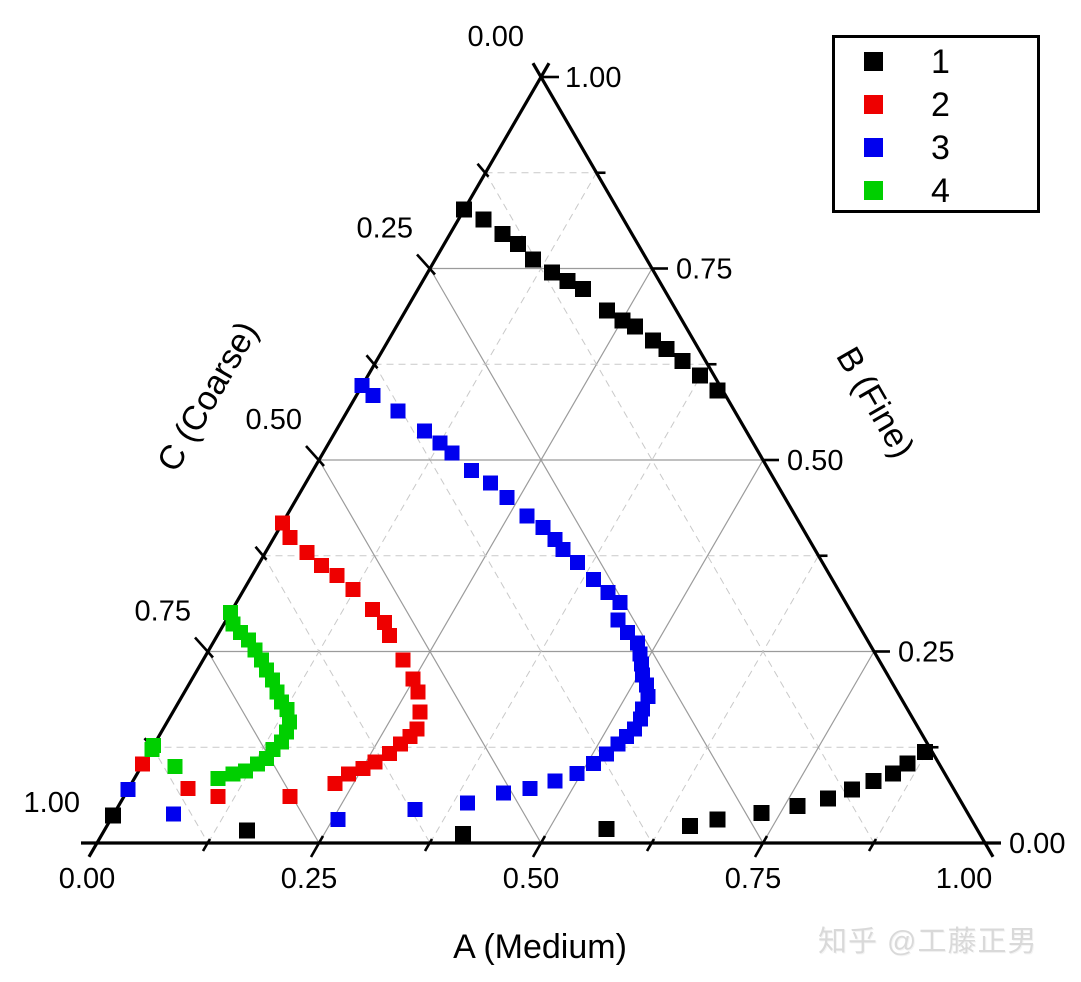 This screenshot has height=982, width=1081. What do you see at coordinates (964, 879) in the screenshot?
I see `tick-label-a: 1.00` at bounding box center [964, 879].